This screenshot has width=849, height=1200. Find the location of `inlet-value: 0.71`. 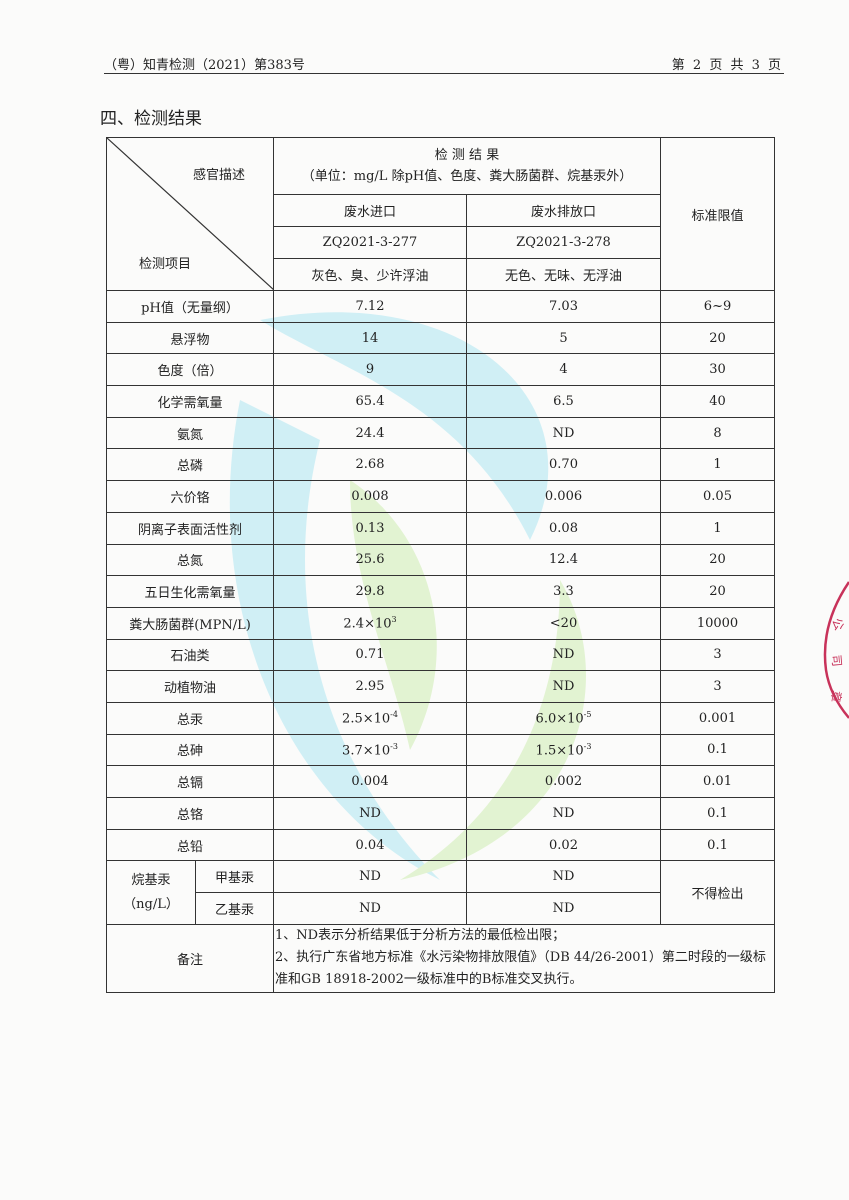

inlet-value: 0.71 is located at coordinates (370, 655).